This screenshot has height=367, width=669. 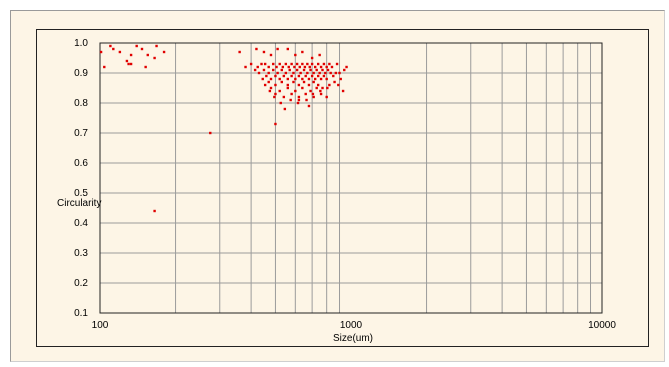 I want to click on y-tick-label: 0.5, so click(x=81, y=193).